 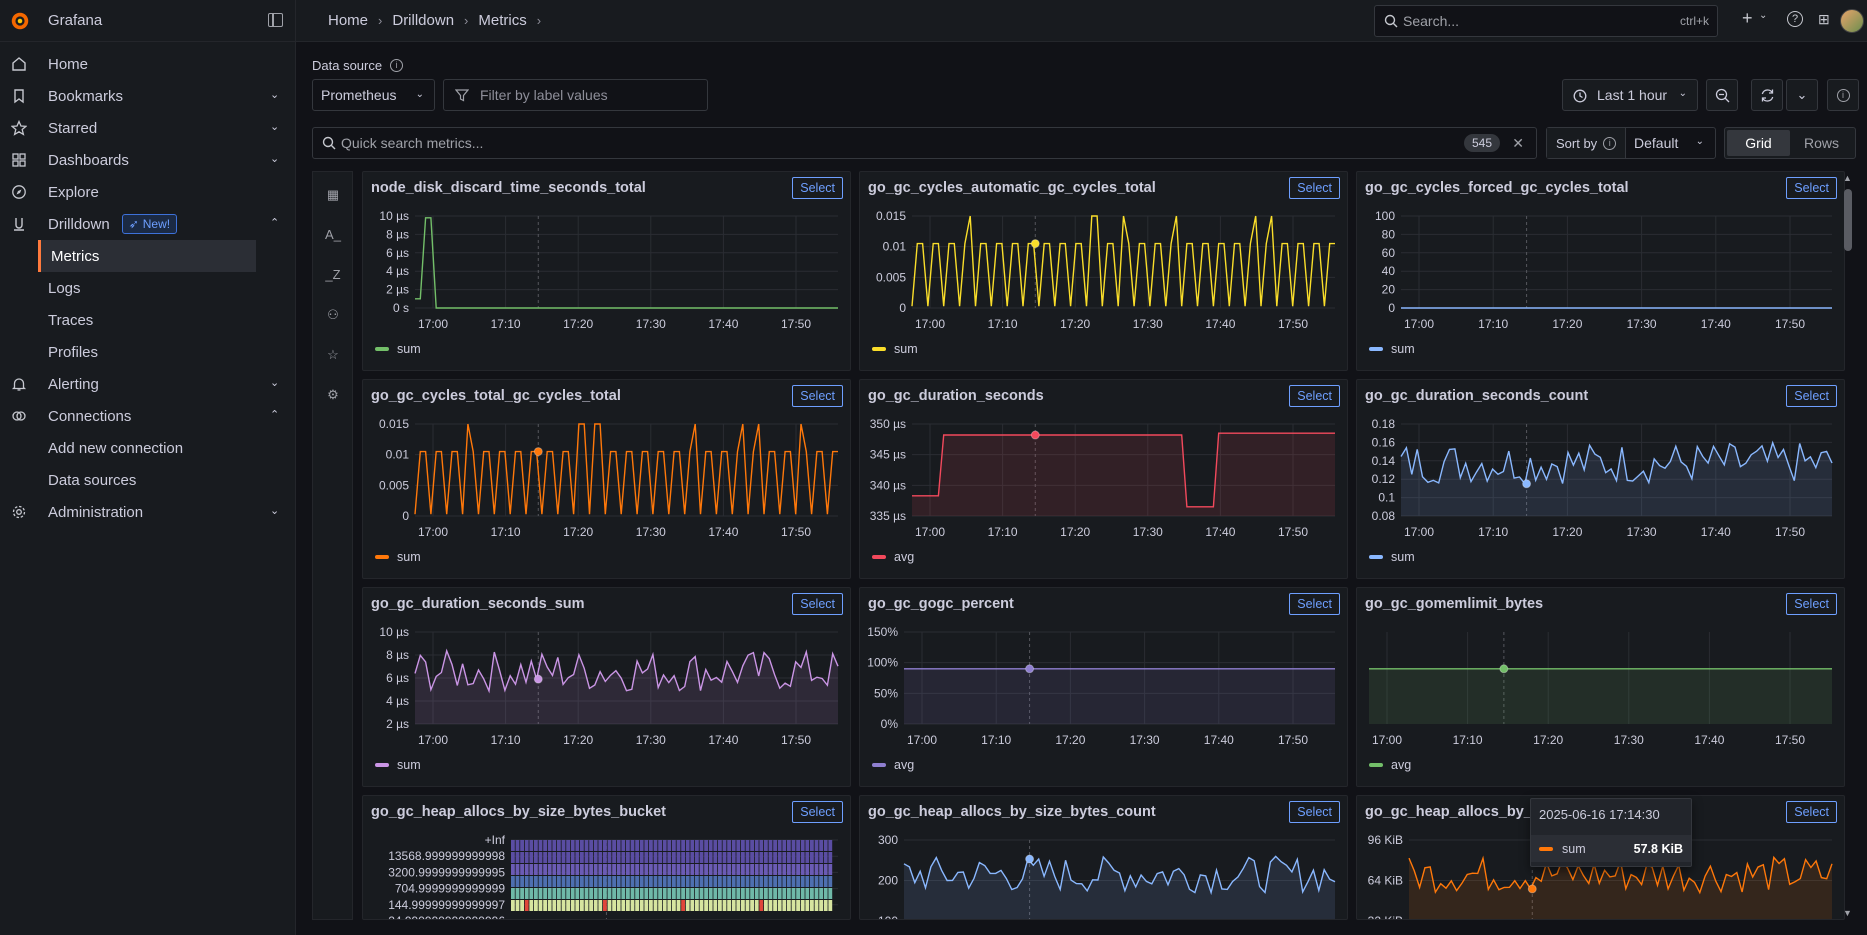 I want to click on label-filter-input: Filter by label values, so click(x=575, y=95).